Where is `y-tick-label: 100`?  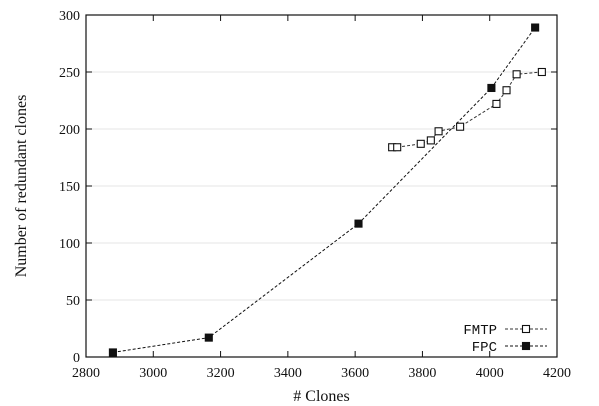 y-tick-label: 100 is located at coordinates (69, 244).